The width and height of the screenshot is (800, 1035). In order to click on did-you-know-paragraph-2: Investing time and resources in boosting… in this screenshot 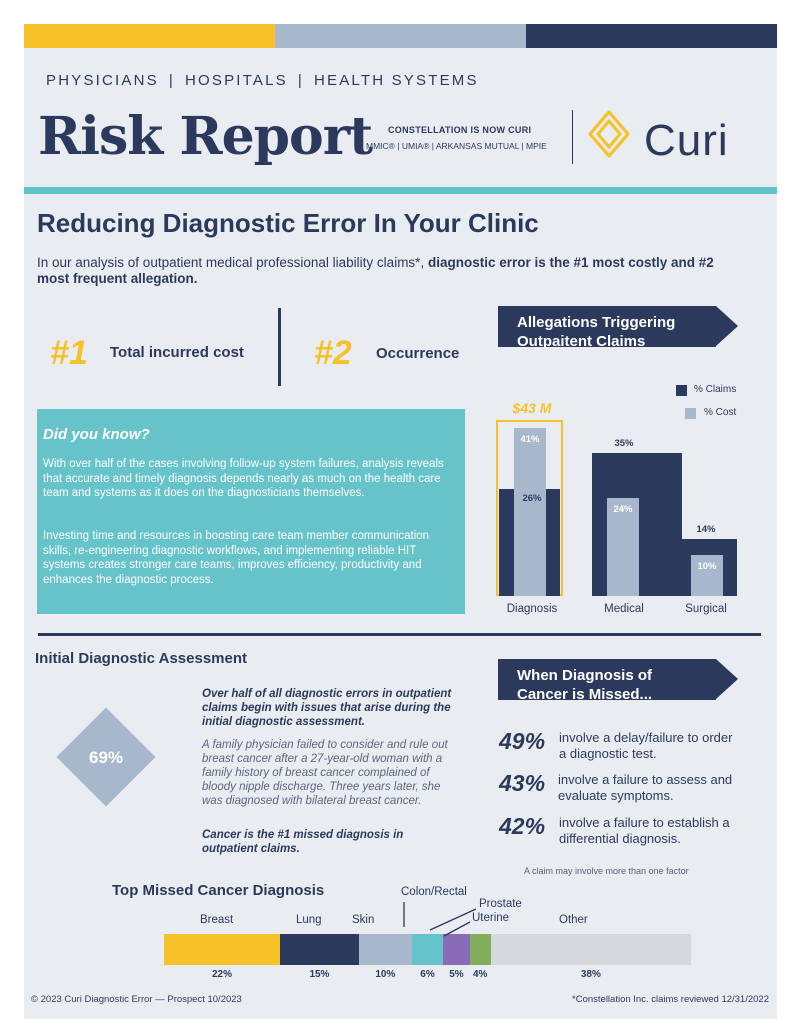, I will do `click(236, 558)`.